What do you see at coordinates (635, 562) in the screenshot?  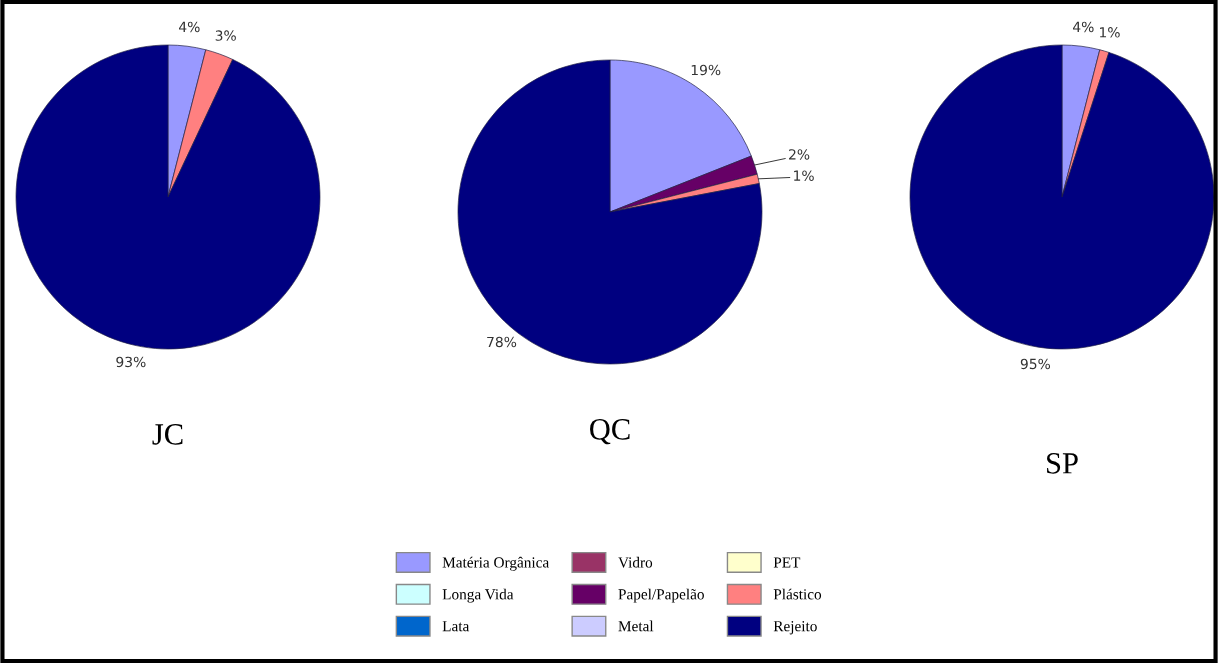 I see `legend-label: Vidro` at bounding box center [635, 562].